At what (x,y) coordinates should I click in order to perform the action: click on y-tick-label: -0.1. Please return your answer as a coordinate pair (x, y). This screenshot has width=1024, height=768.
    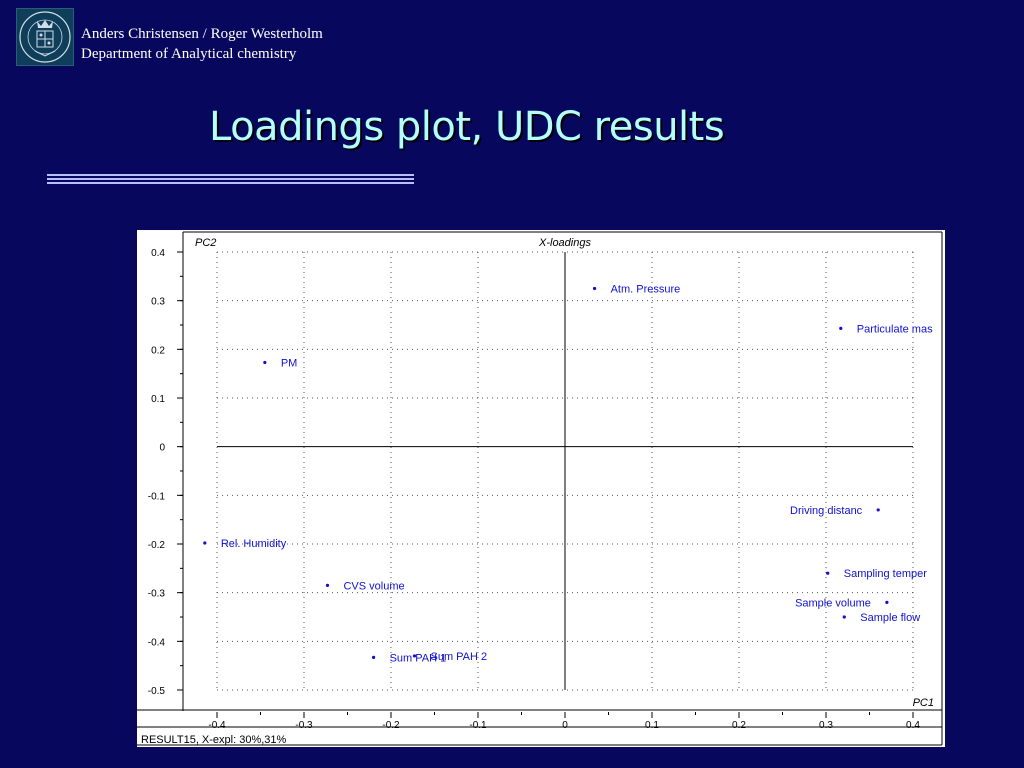
    Looking at the image, I should click on (157, 496).